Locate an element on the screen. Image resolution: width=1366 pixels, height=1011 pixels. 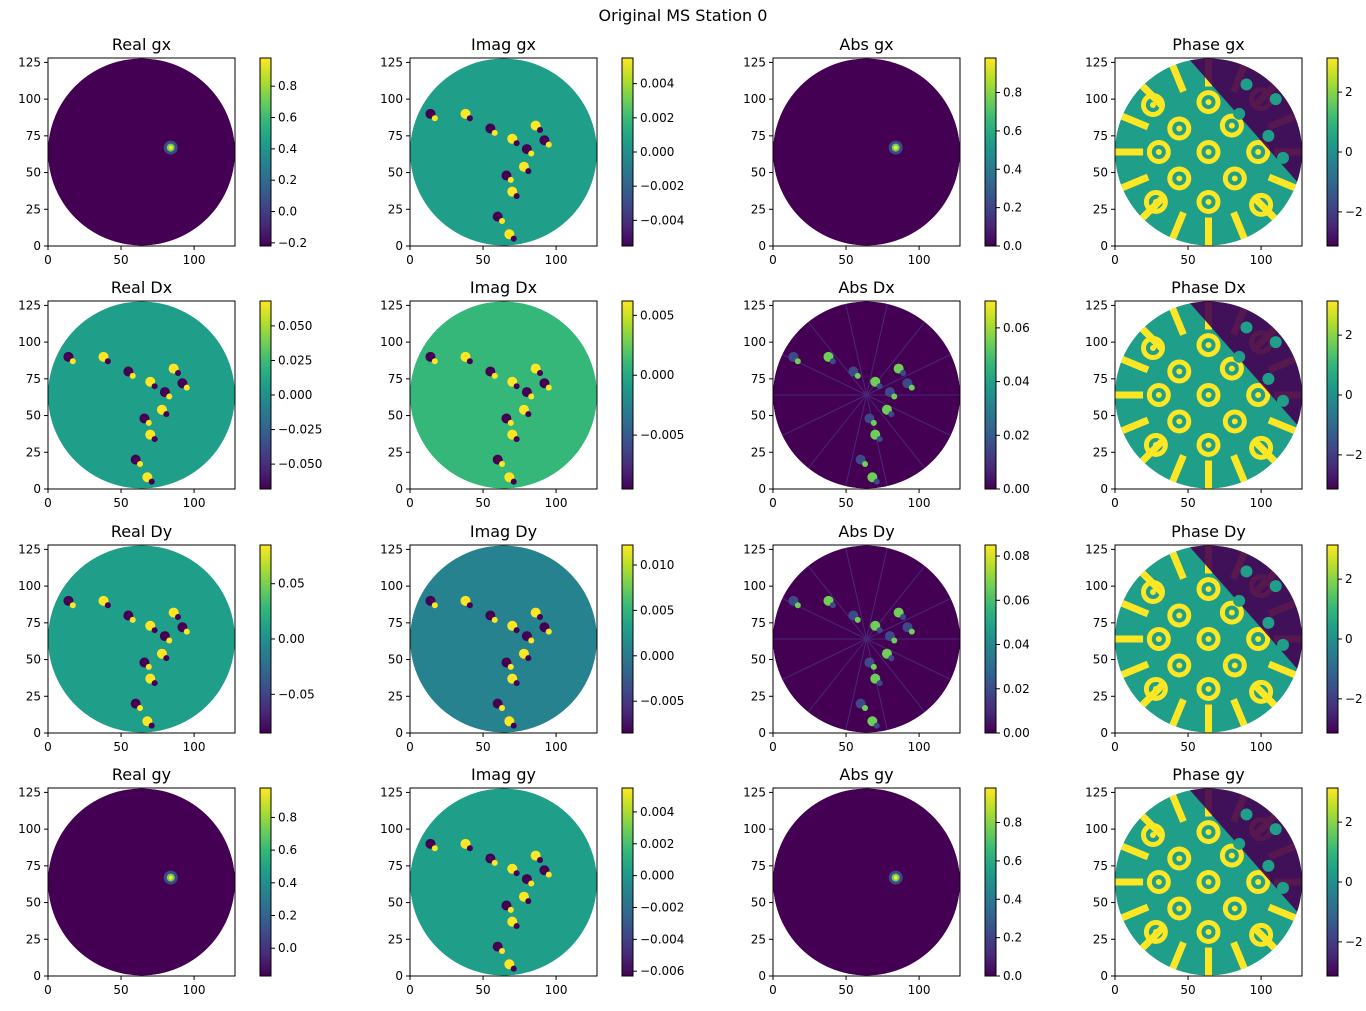
colorbar-tick-label: 0.2 is located at coordinates (287, 180).